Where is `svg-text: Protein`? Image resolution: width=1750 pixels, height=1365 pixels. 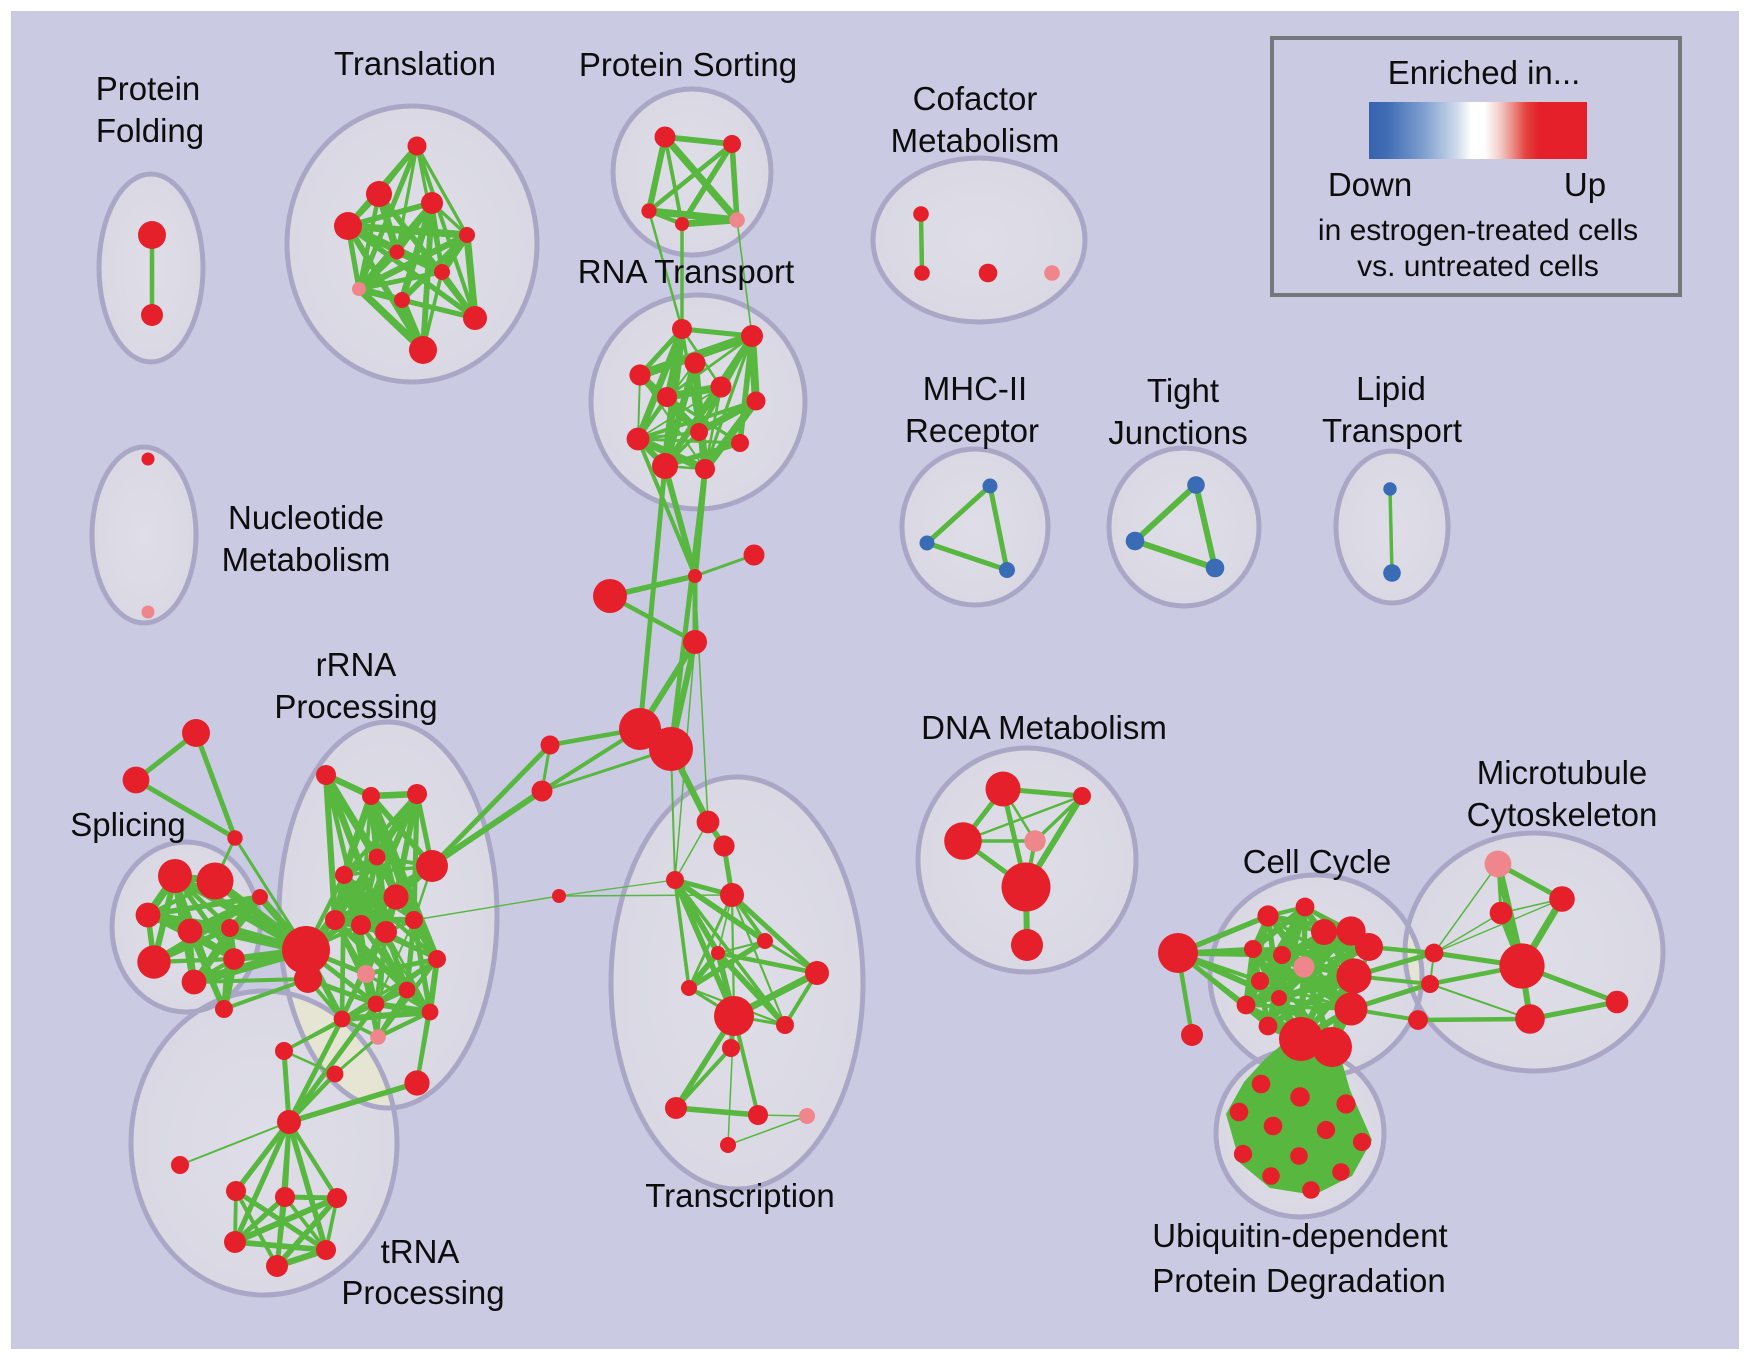 svg-text: Protein is located at coordinates (148, 88).